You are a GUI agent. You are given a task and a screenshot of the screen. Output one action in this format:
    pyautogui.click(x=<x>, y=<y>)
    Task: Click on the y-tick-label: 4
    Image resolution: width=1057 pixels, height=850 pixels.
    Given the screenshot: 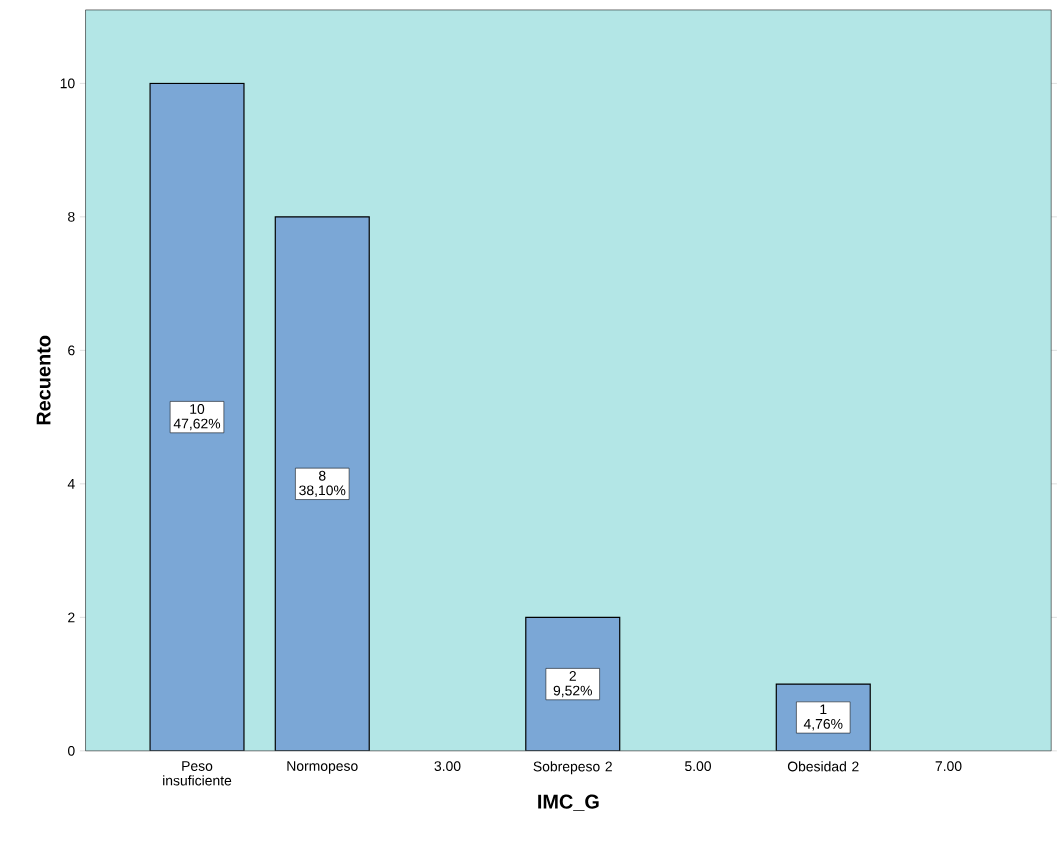 What is the action you would take?
    pyautogui.click(x=71, y=483)
    